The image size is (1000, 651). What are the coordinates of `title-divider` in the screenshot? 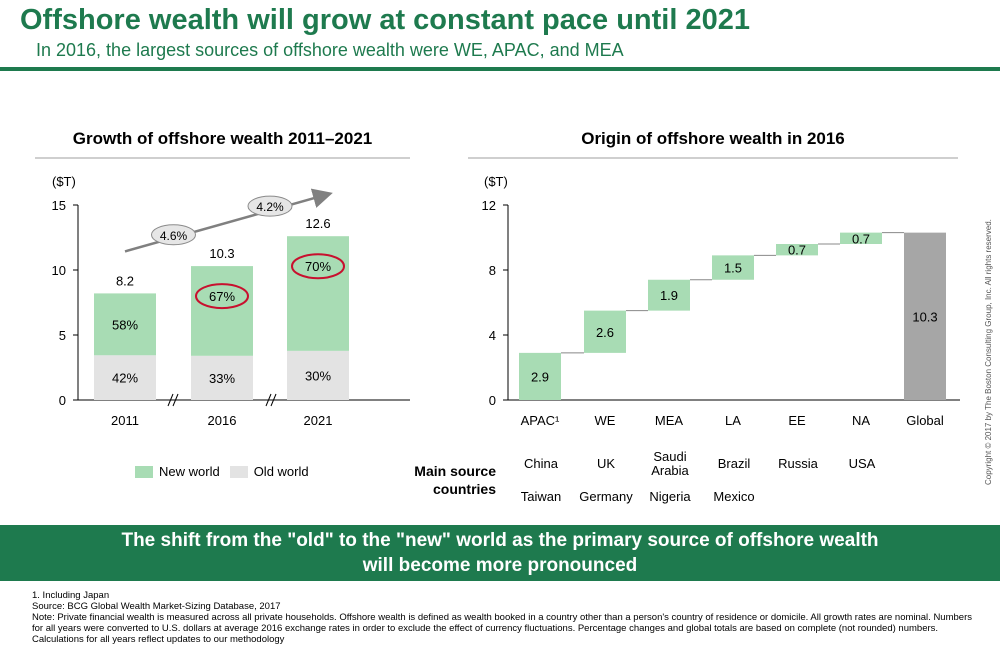 It's located at (500, 69).